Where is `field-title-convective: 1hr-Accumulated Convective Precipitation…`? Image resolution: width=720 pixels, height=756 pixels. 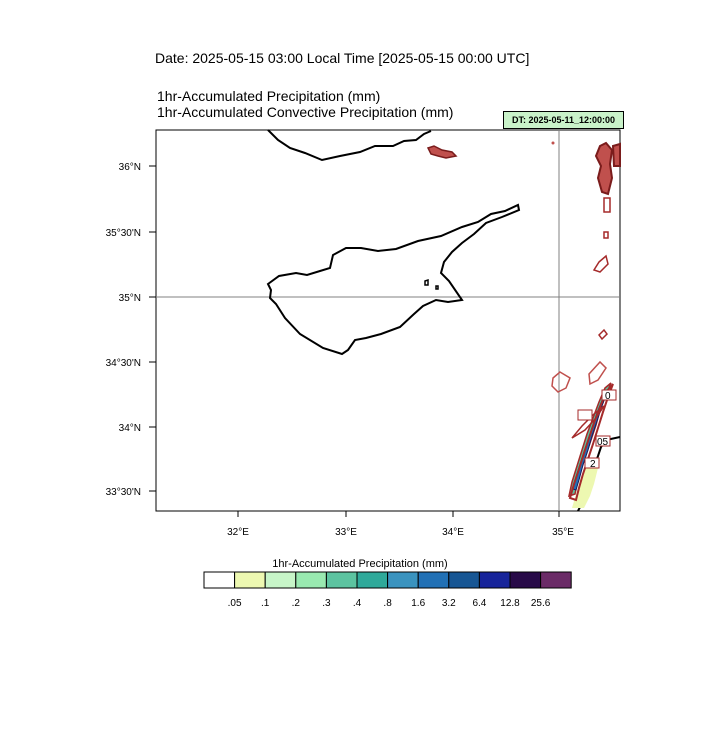 field-title-convective: 1hr-Accumulated Convective Precipitation… is located at coordinates (305, 112).